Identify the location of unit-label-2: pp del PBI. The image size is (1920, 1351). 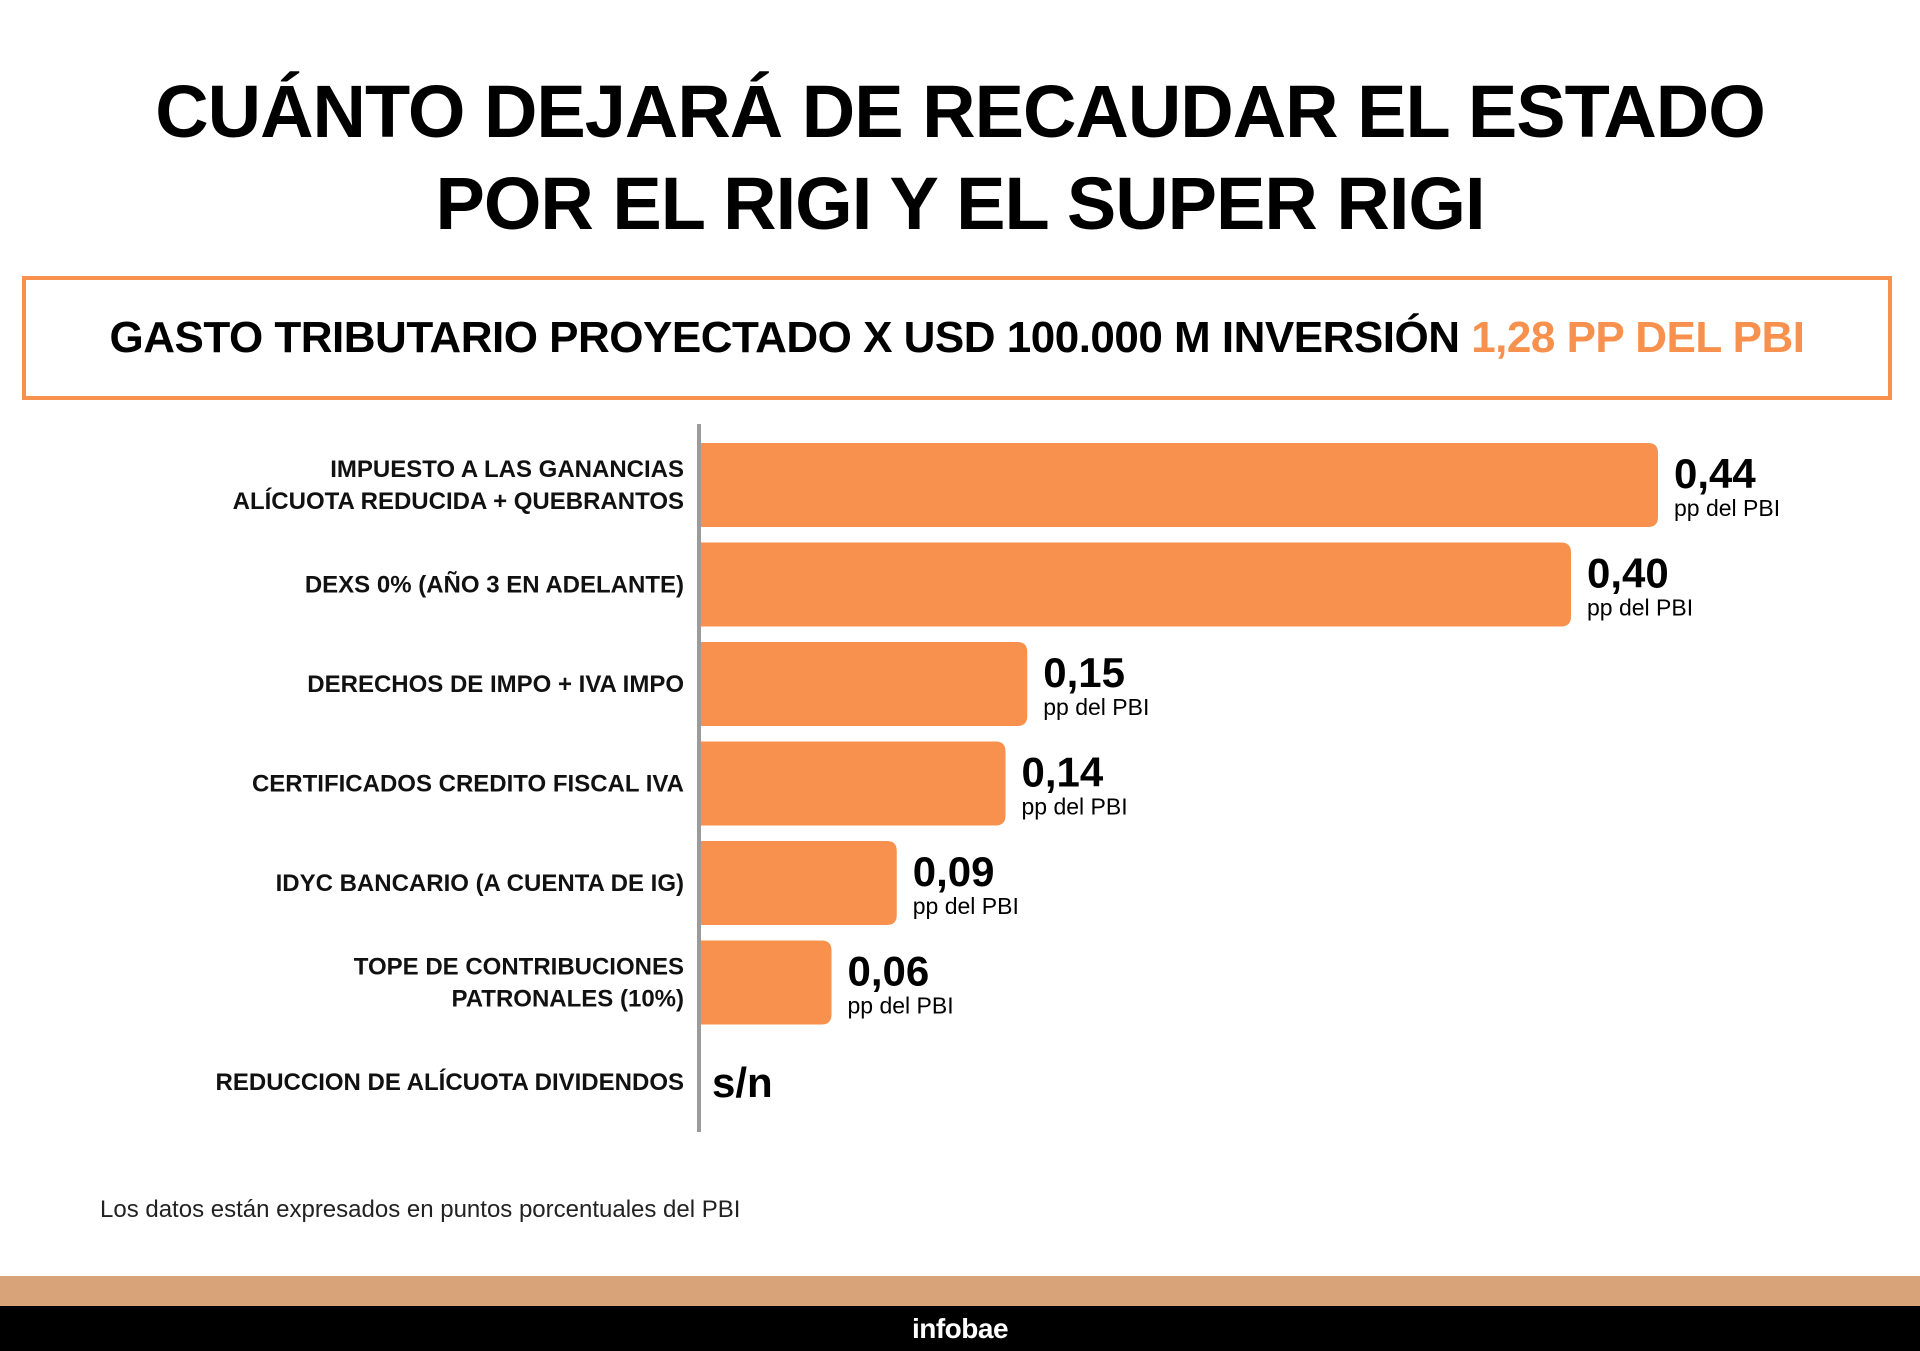
(1640, 608).